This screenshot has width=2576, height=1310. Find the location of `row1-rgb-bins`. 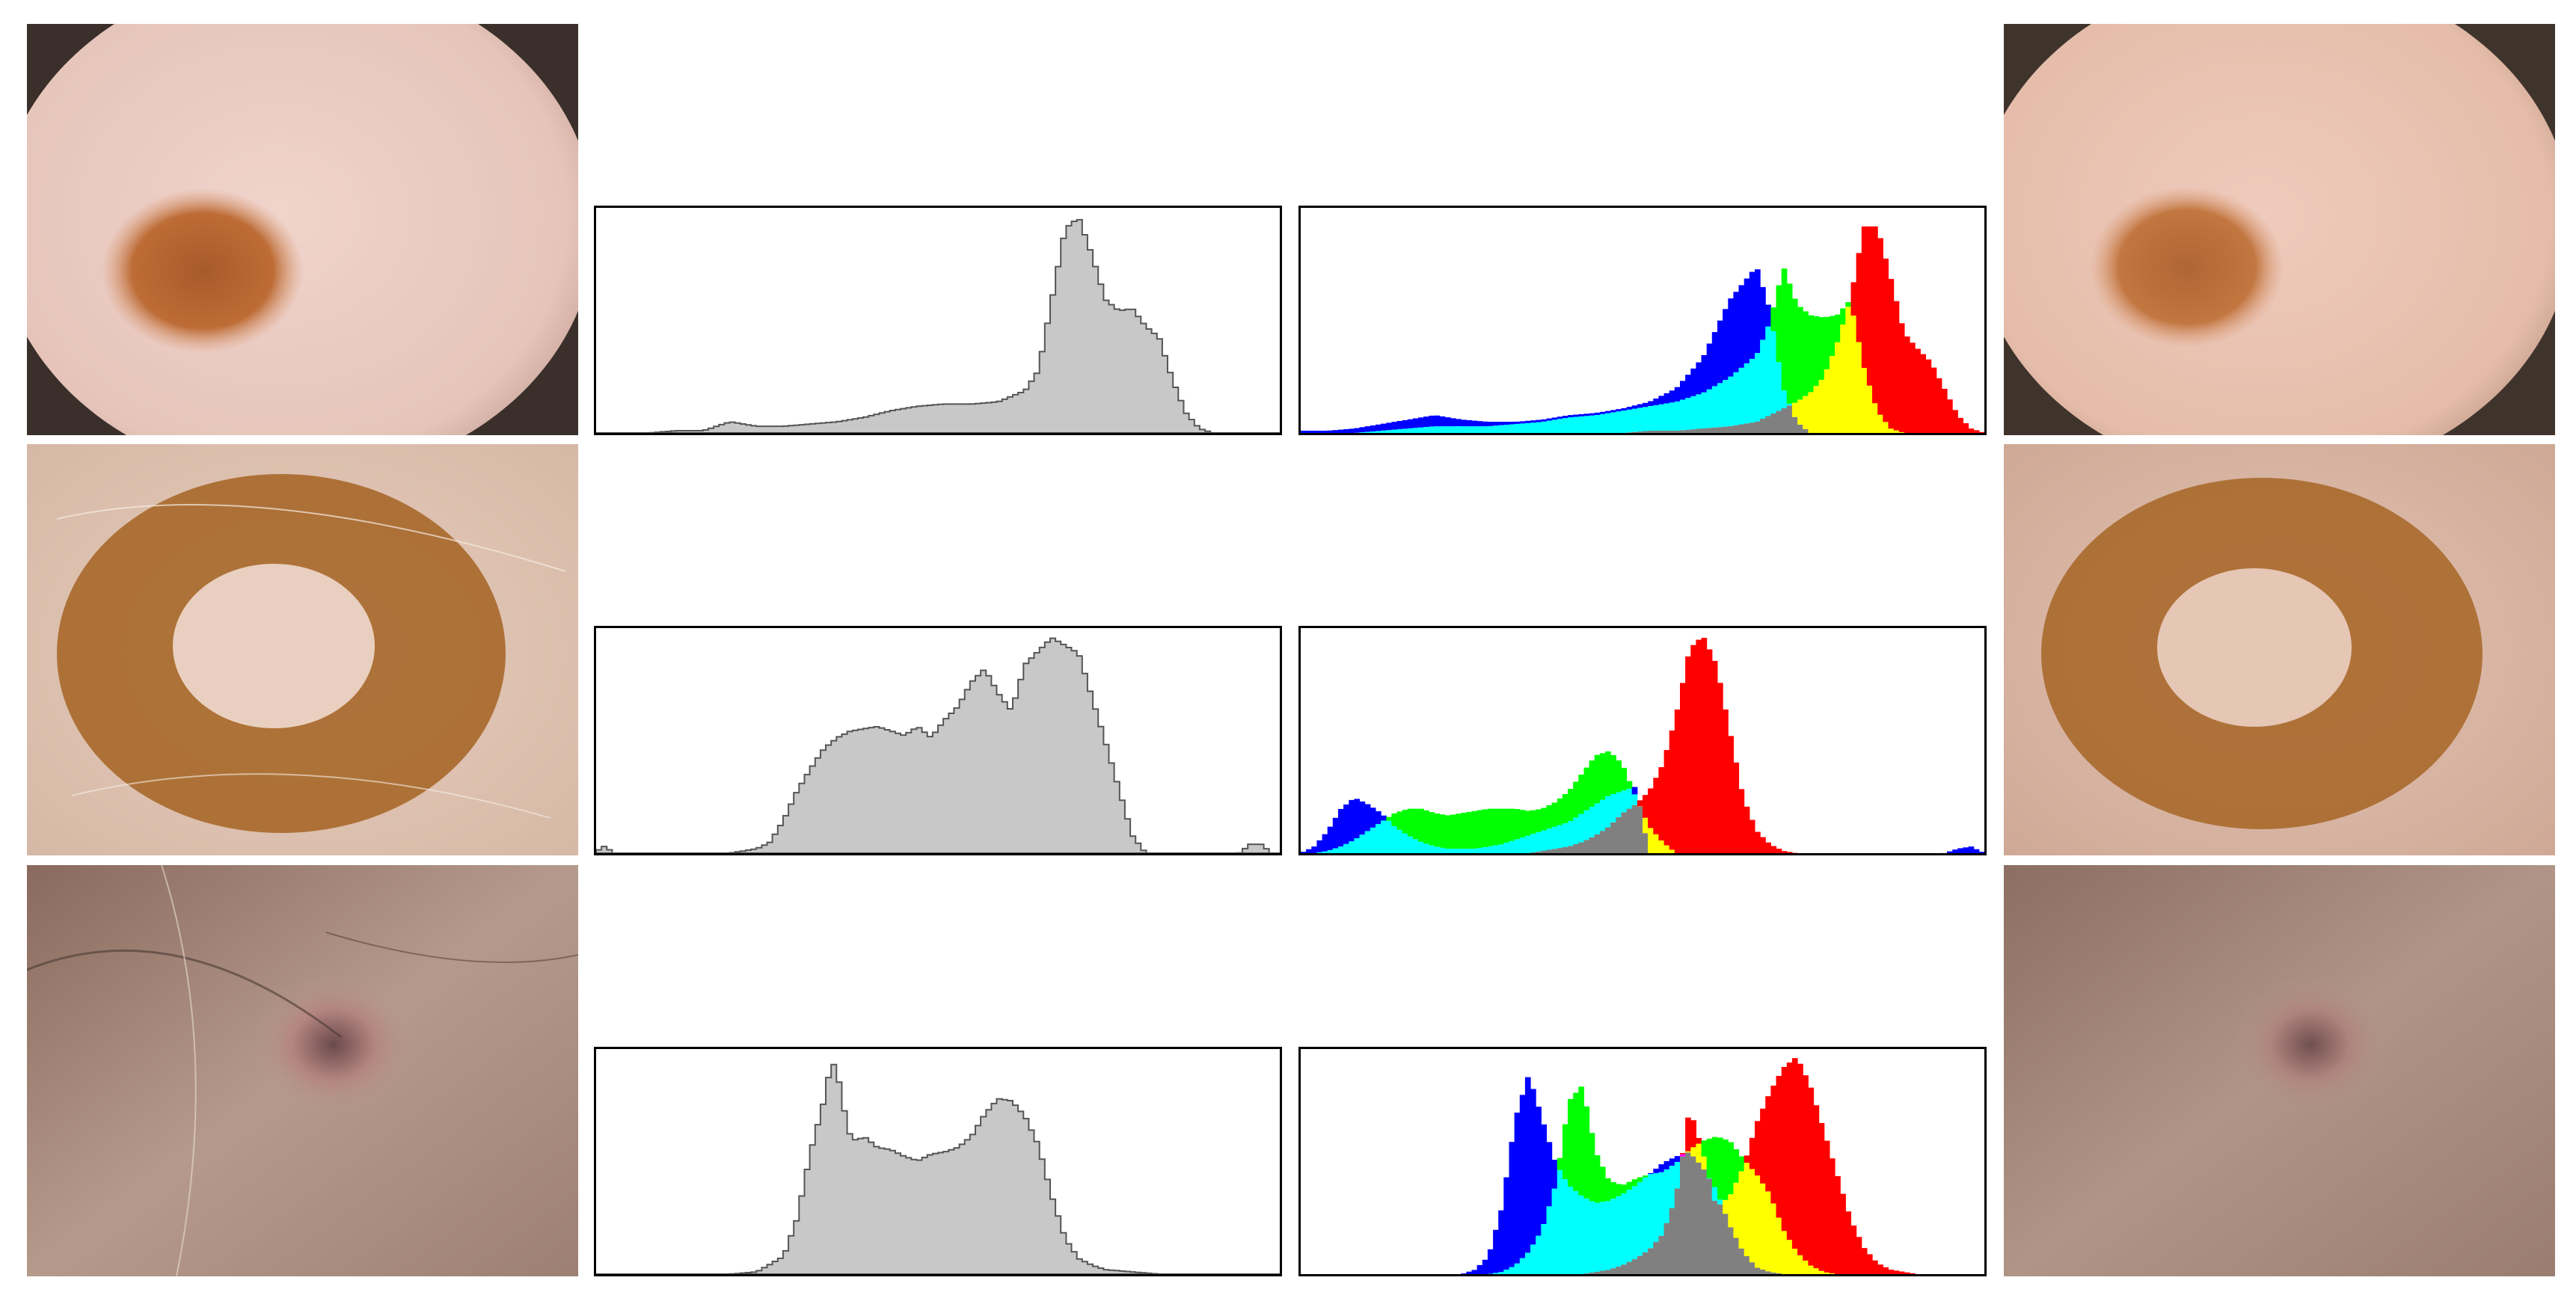

row1-rgb-bins is located at coordinates (1643, 329).